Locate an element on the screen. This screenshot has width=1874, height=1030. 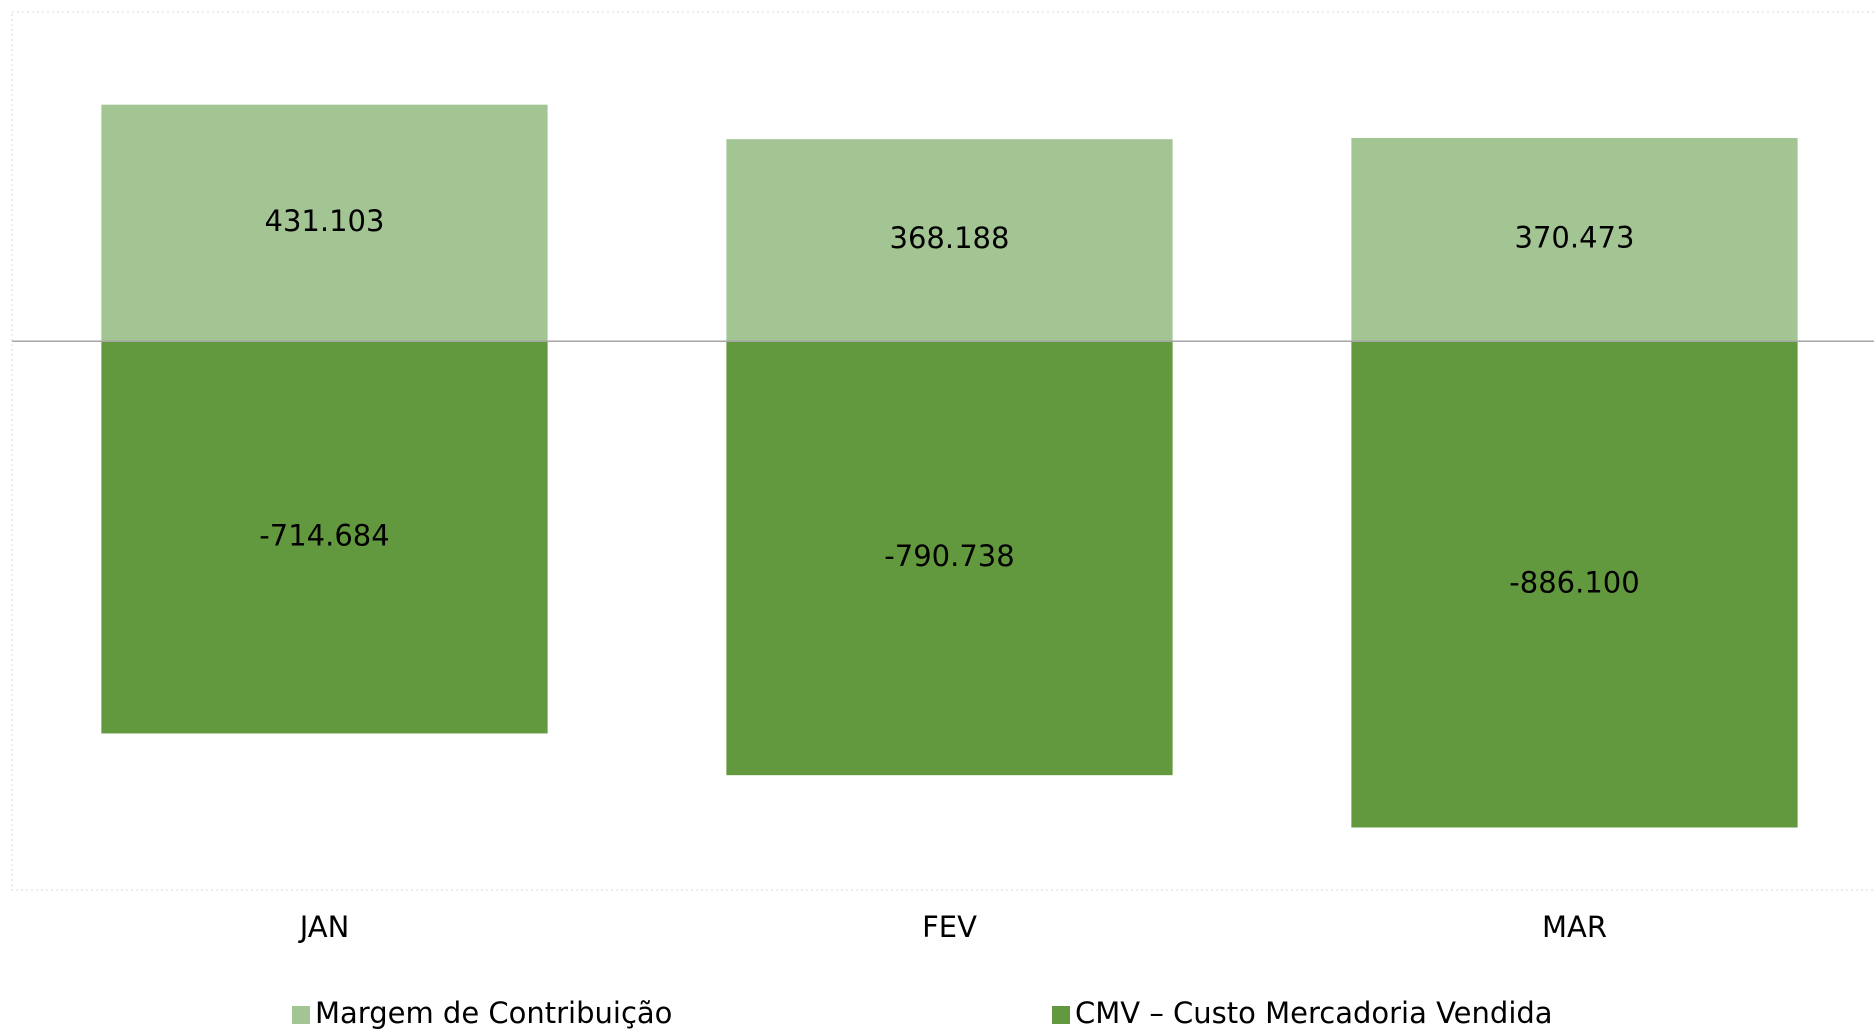
data-label: 370.473 is located at coordinates (1575, 238).